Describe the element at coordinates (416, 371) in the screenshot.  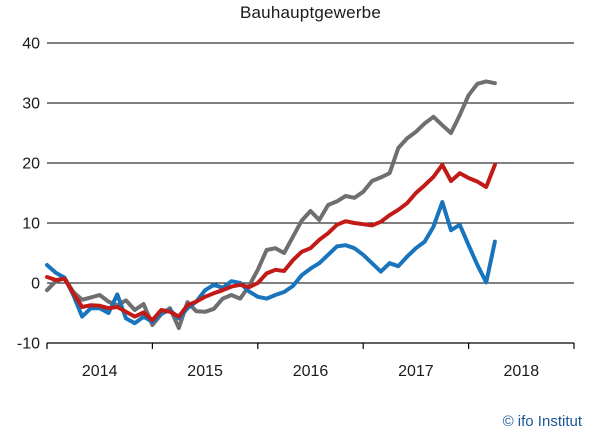
I see `x-tick-label-2017: 2017` at that location.